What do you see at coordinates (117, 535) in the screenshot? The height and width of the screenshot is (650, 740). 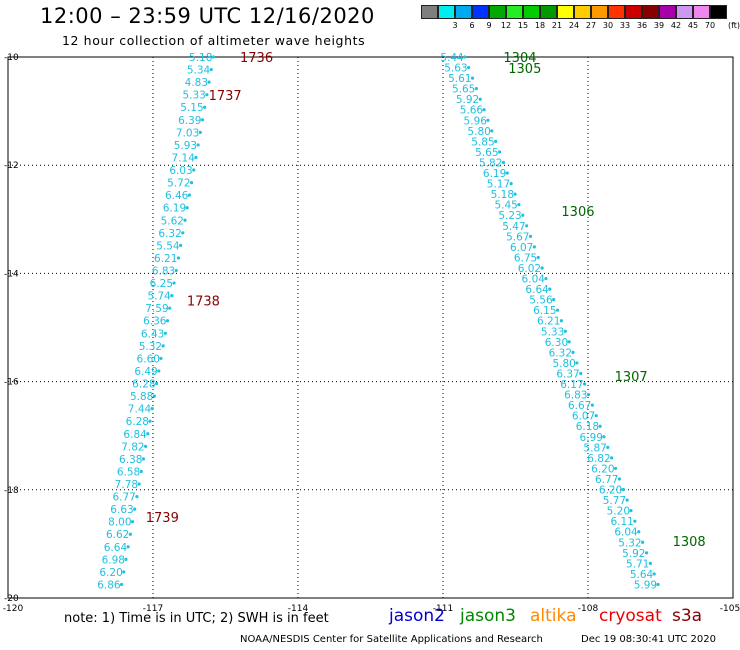 I see `swh-value-label: 6.62` at bounding box center [117, 535].